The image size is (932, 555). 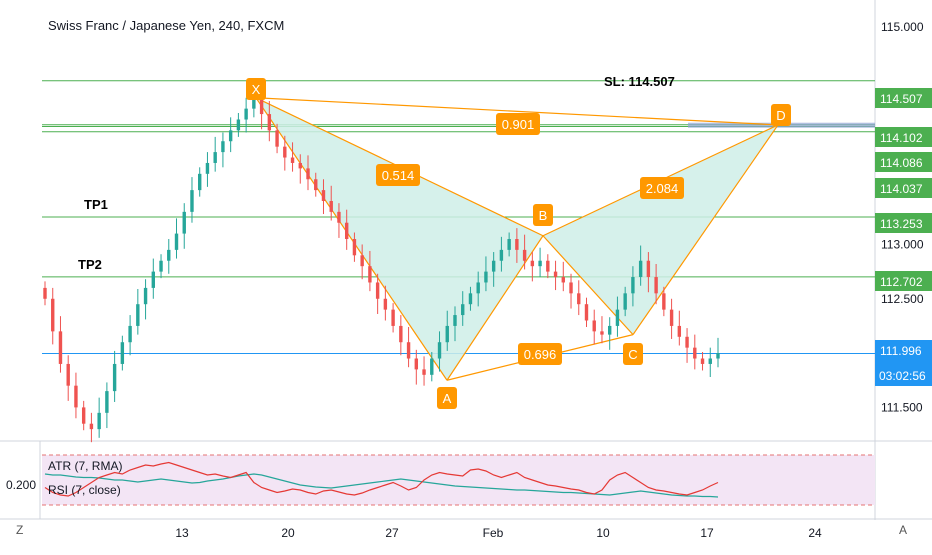 I want to click on price-tag-text-3: 114.037, so click(x=901, y=189).